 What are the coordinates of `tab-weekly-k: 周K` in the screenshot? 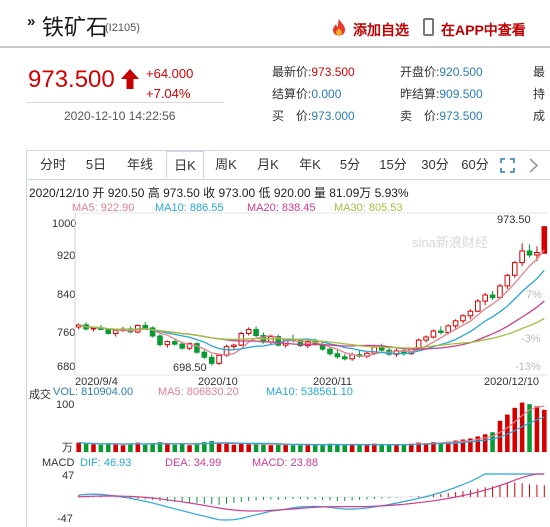 It's located at (226, 164).